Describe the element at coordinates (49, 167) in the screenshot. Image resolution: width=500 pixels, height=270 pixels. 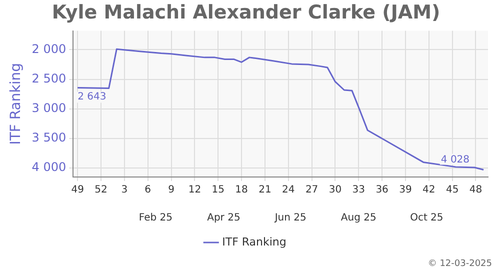
I see `y-tick-label: 4 000` at that location.